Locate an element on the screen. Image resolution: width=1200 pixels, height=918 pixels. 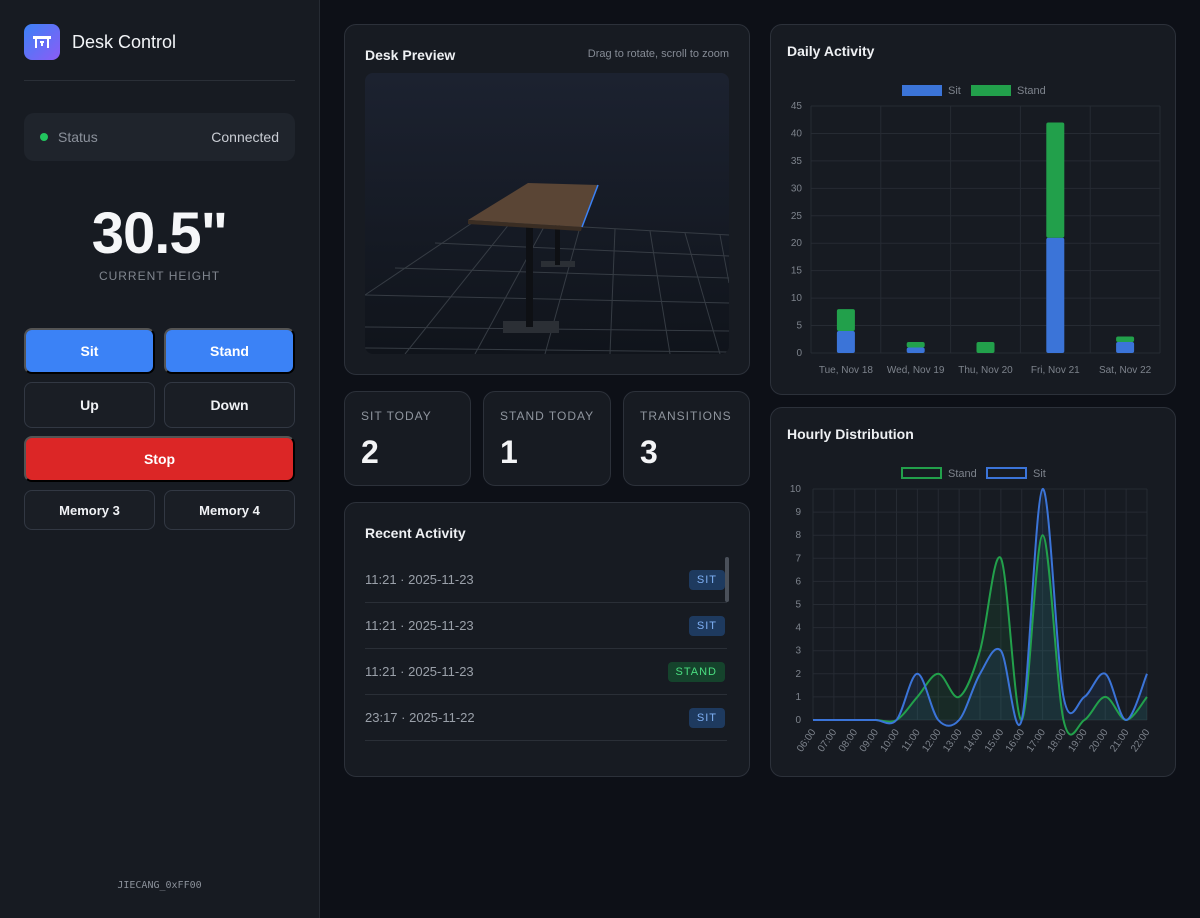
list-item: 11:21 · 2025-11-23 SIT is located at coordinates (546, 580).